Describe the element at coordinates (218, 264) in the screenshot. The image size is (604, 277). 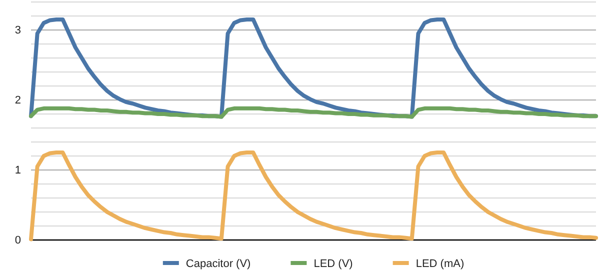
I see `legend-label: Capacitor (V)` at that location.